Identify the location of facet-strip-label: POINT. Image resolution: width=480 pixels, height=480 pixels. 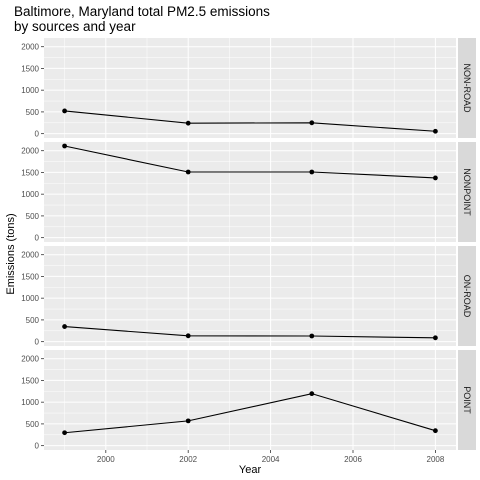
(467, 400).